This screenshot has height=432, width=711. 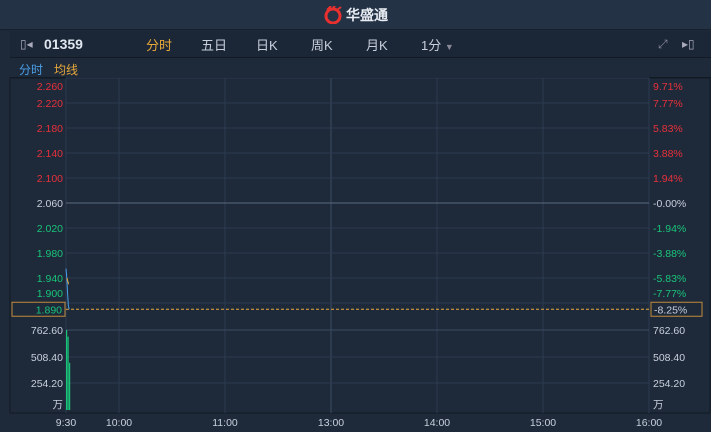 I want to click on pct-tick: -3.88%, so click(x=669, y=254).